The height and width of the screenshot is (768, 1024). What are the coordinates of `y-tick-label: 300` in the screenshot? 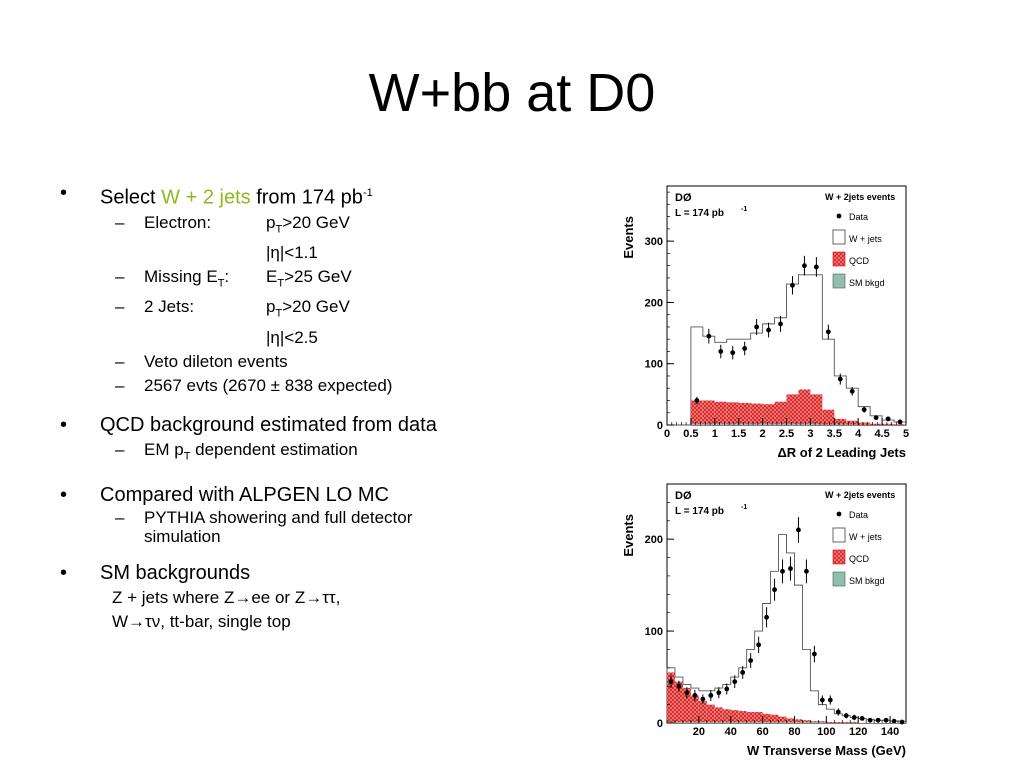 It's located at (654, 242).